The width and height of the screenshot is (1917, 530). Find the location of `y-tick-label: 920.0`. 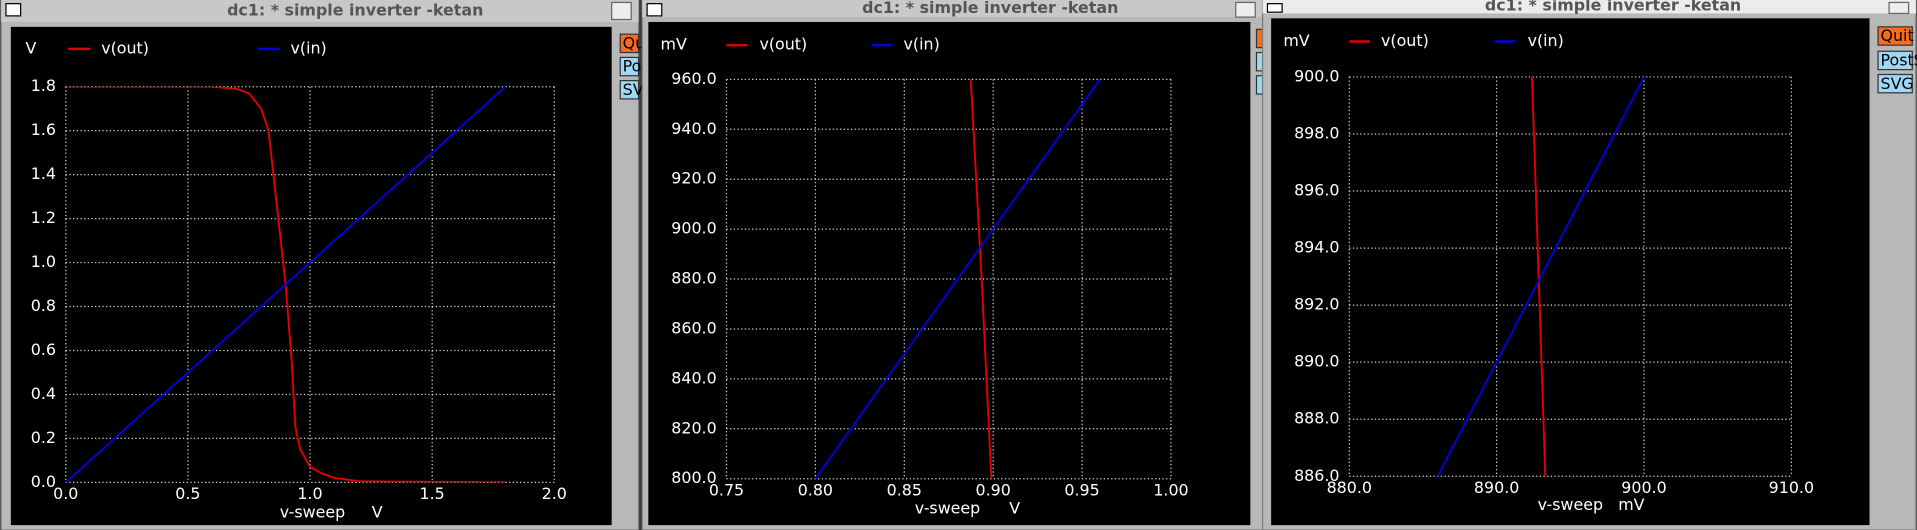

y-tick-label: 920.0 is located at coordinates (693, 178).